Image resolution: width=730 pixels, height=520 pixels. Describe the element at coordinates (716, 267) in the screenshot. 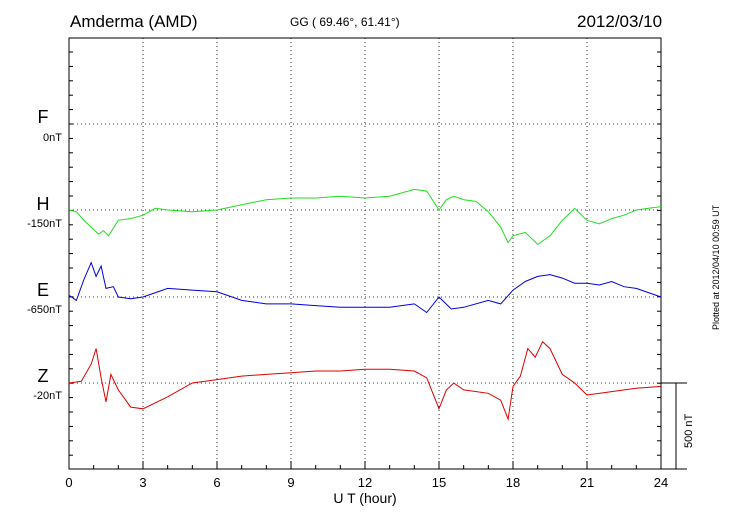

I see `plotted-timestamp: Plotted at 2012/04/10 00:59 UT` at that location.